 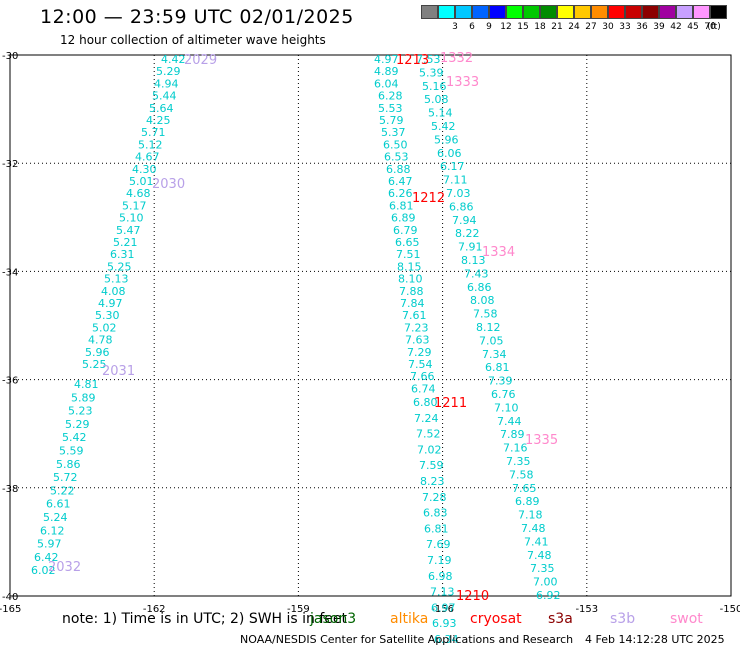 I want to click on wave-height-value: 4.94, so click(x=166, y=83).